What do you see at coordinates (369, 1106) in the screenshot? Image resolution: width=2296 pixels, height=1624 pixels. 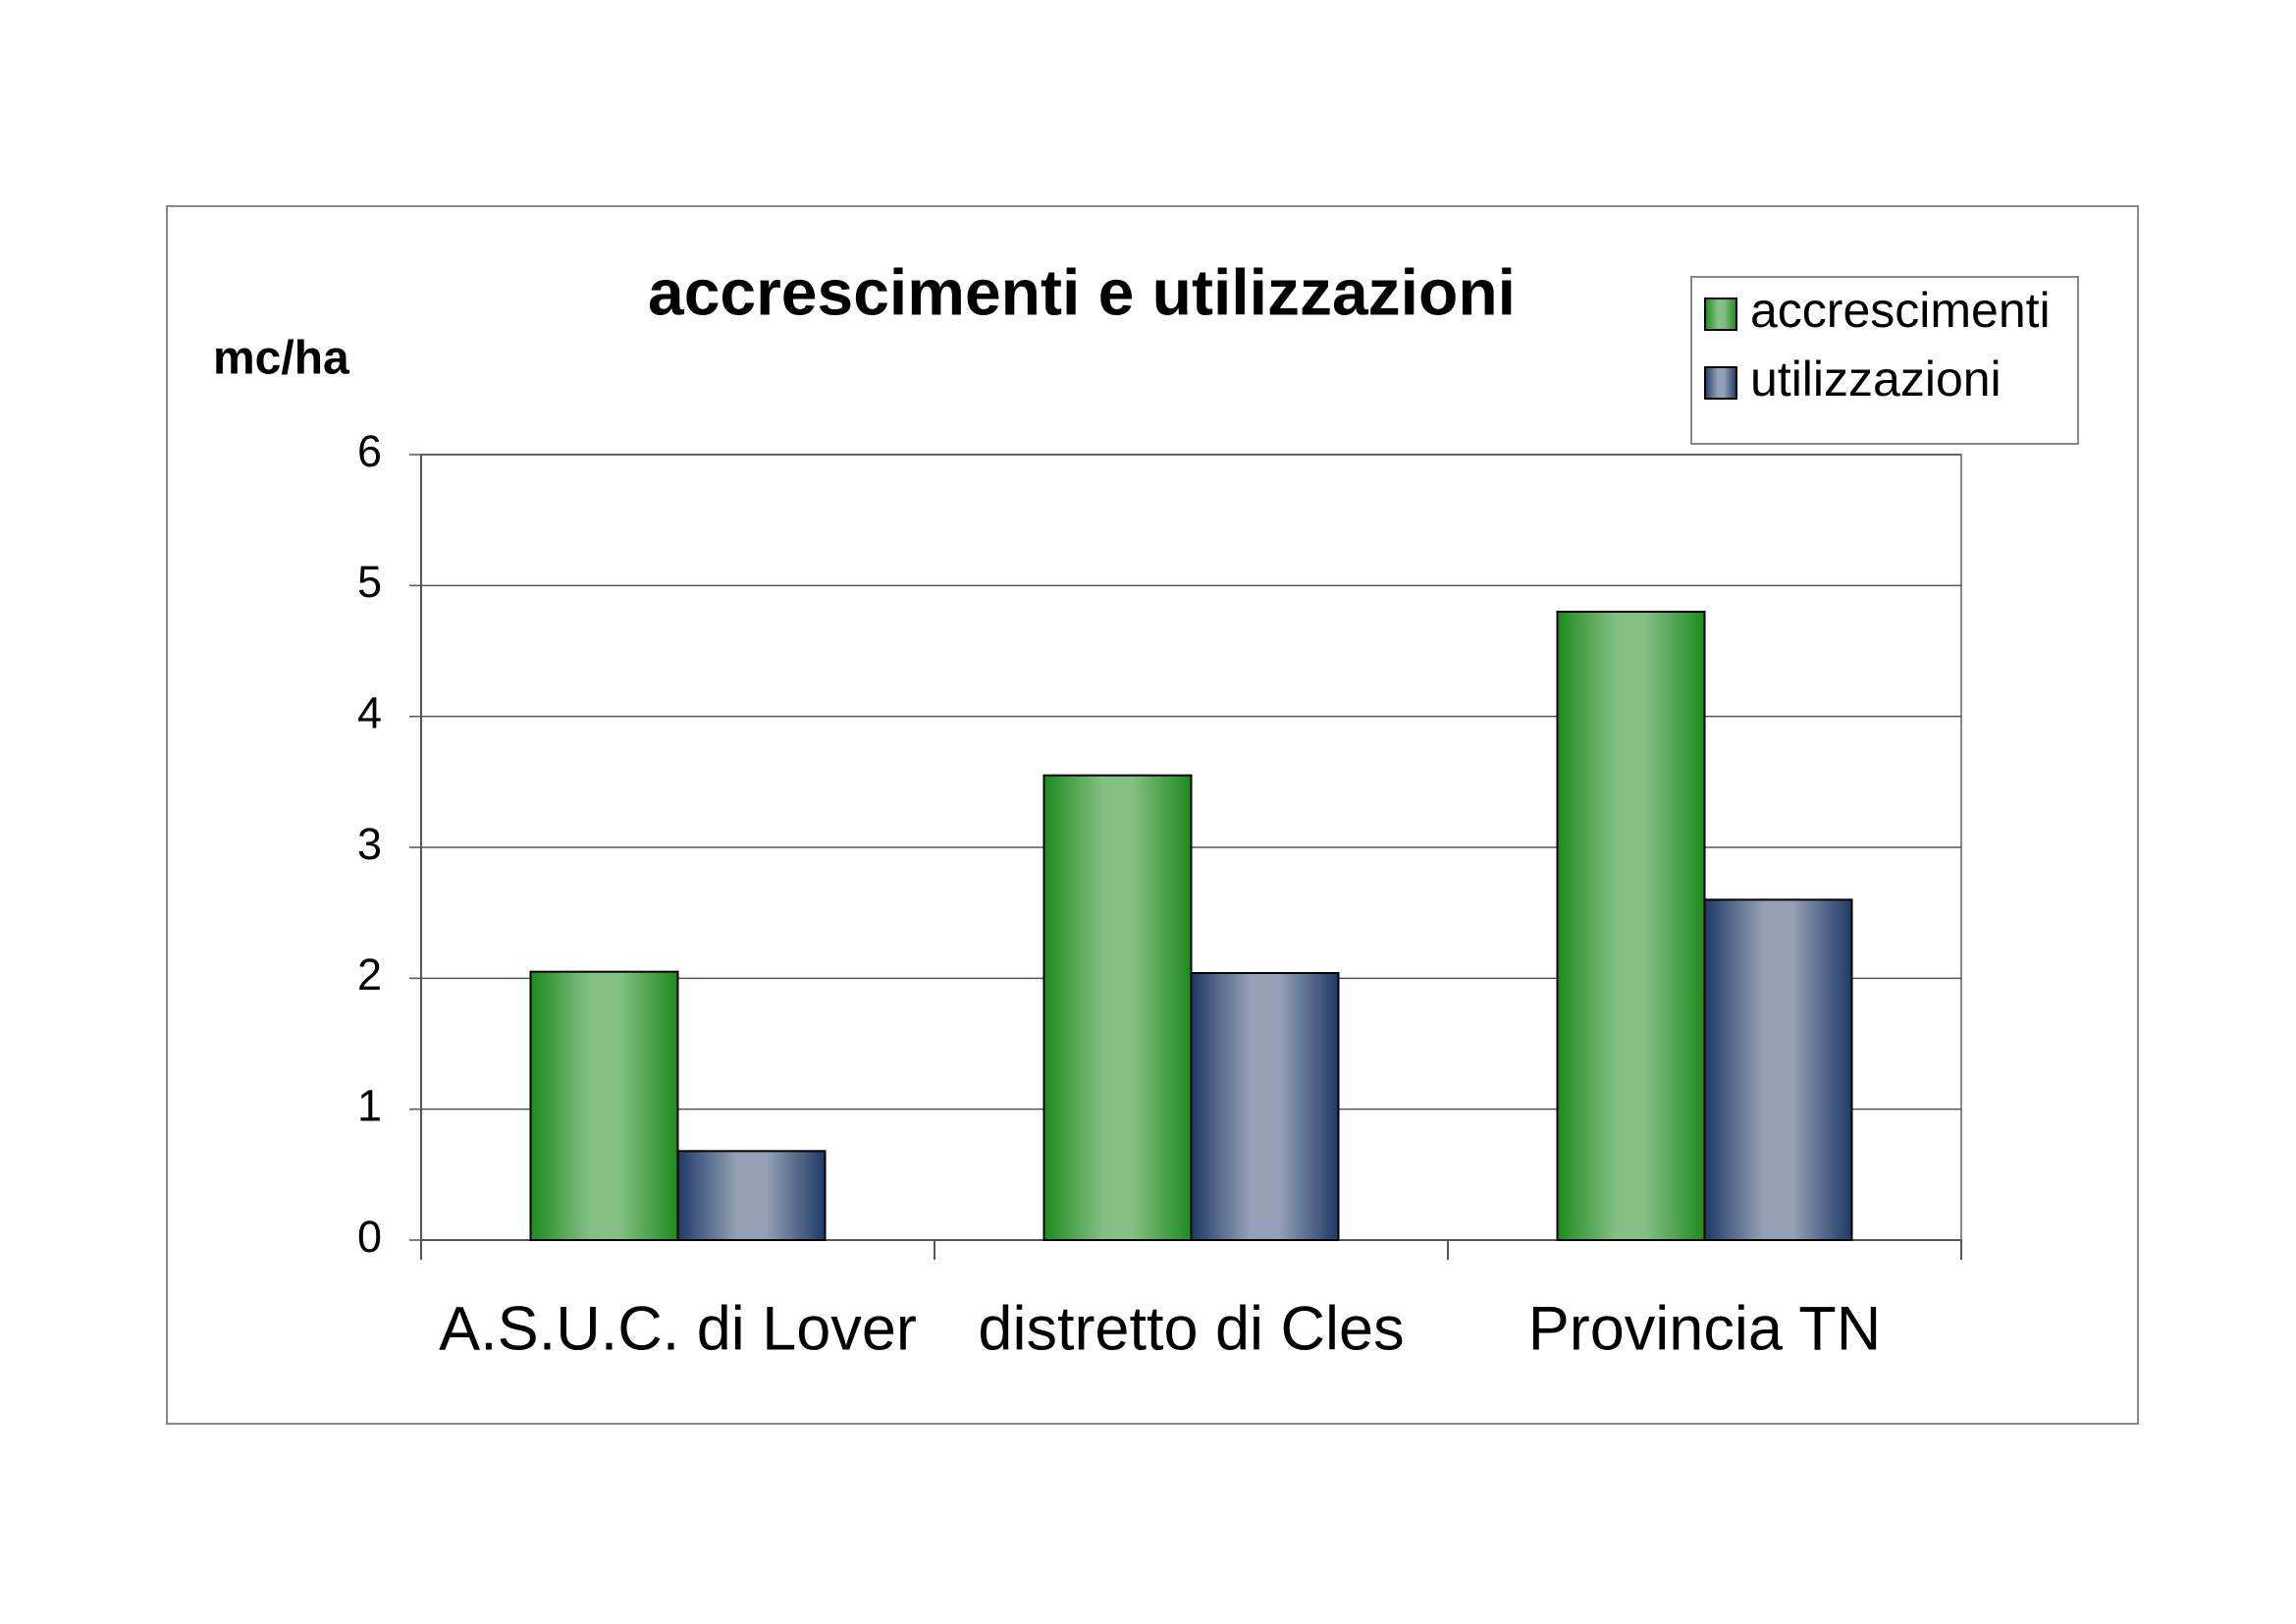 I see `y-tick-label: 1` at bounding box center [369, 1106].